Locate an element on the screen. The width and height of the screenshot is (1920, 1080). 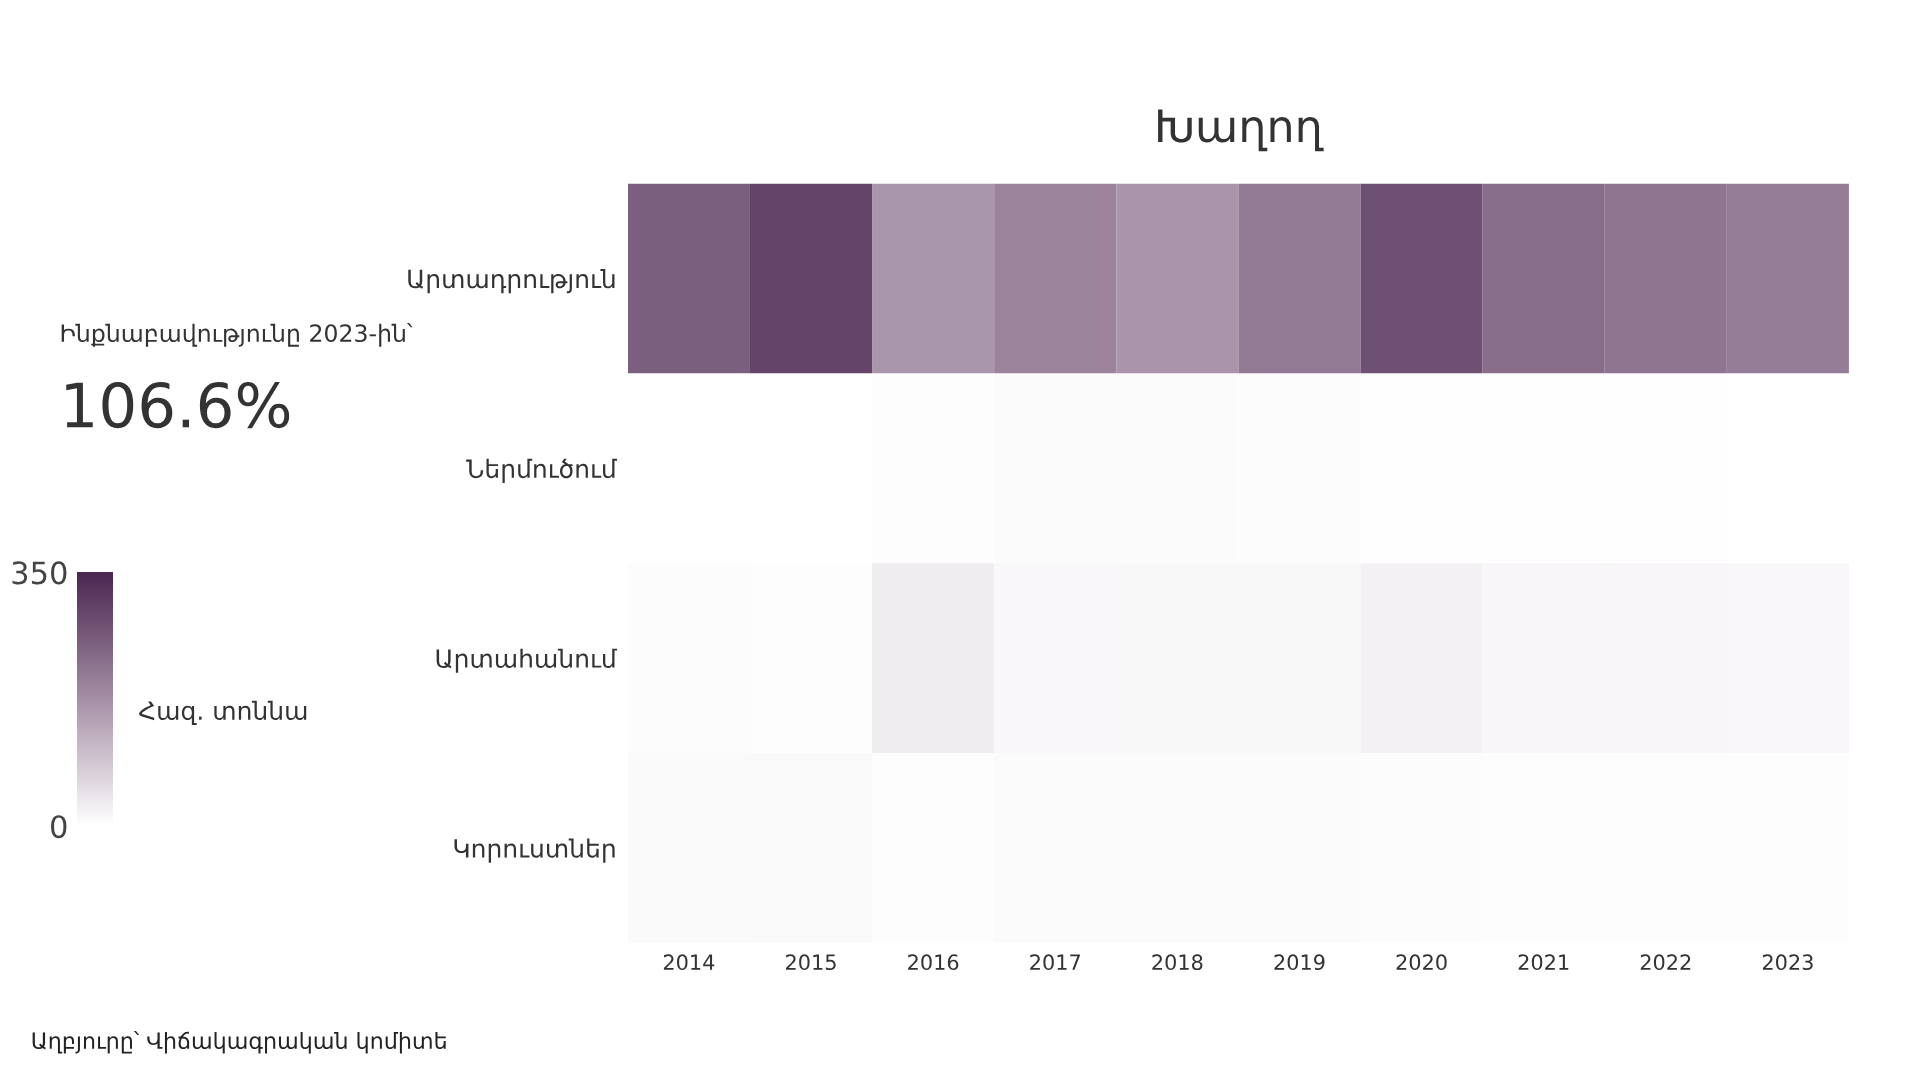
x-tick-label: 2016 is located at coordinates (933, 962).